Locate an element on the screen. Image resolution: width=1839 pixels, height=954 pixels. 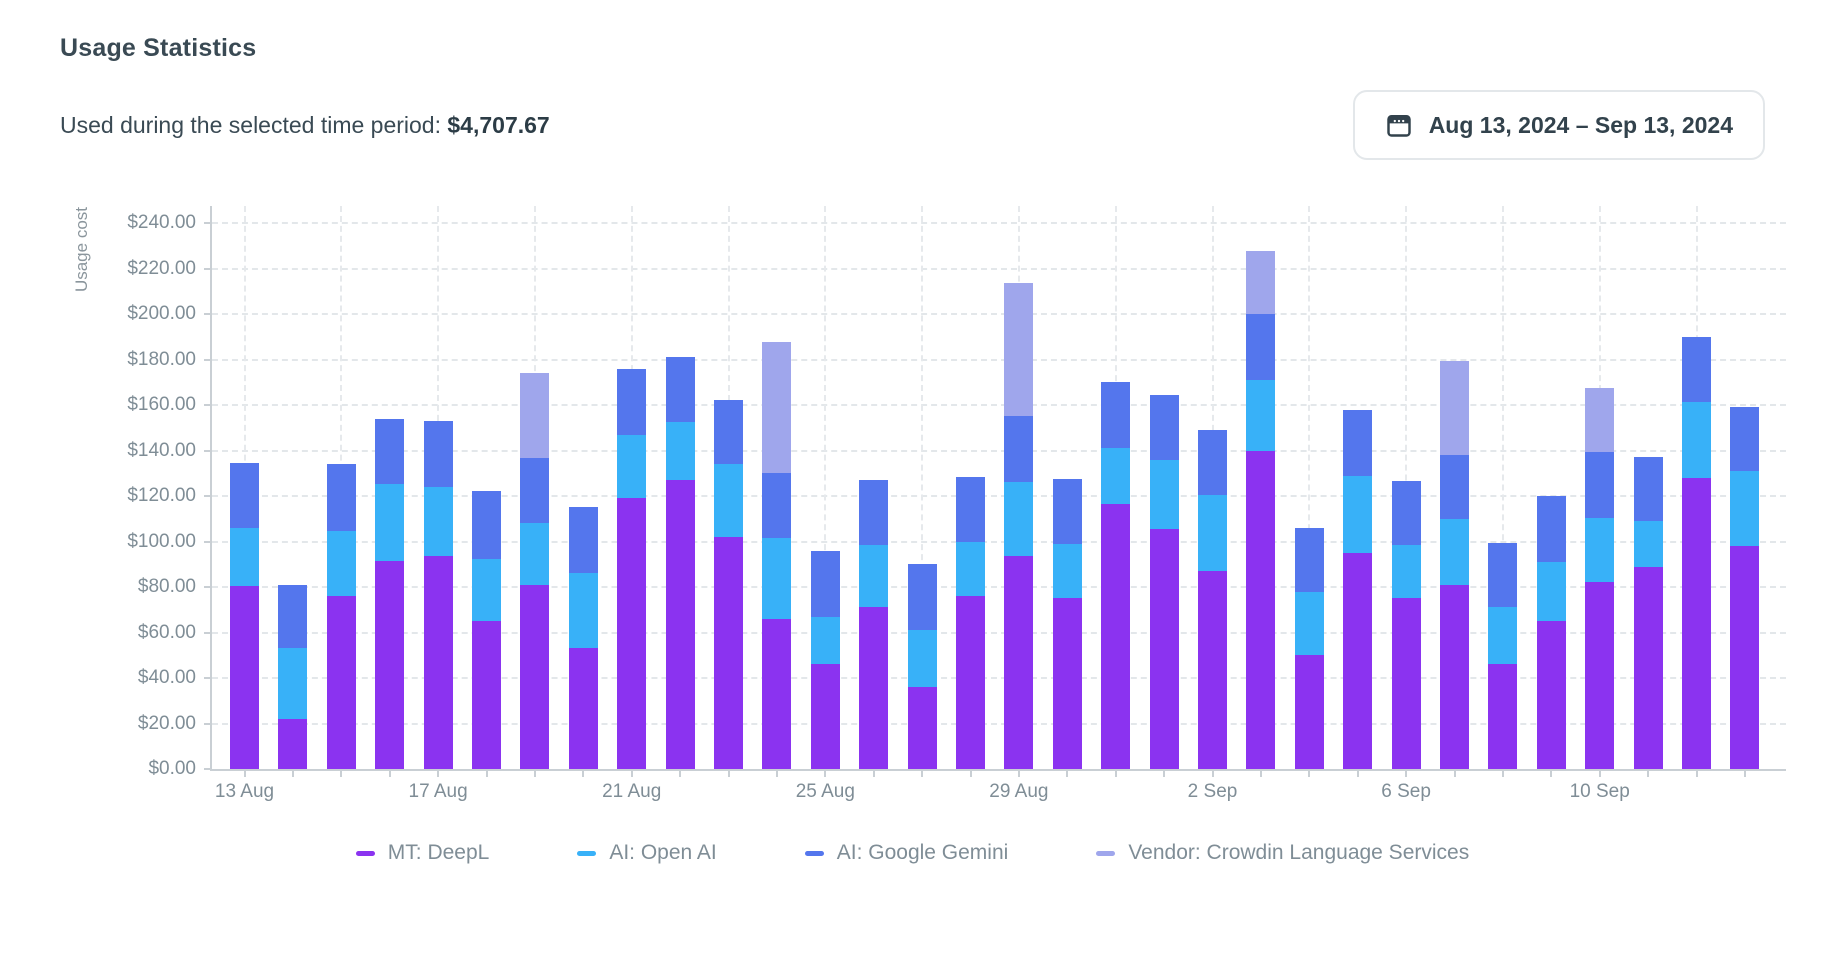
date-range-button: Aug 13, 2024 – Sep 13, 2024 is located at coordinates (1558, 125).